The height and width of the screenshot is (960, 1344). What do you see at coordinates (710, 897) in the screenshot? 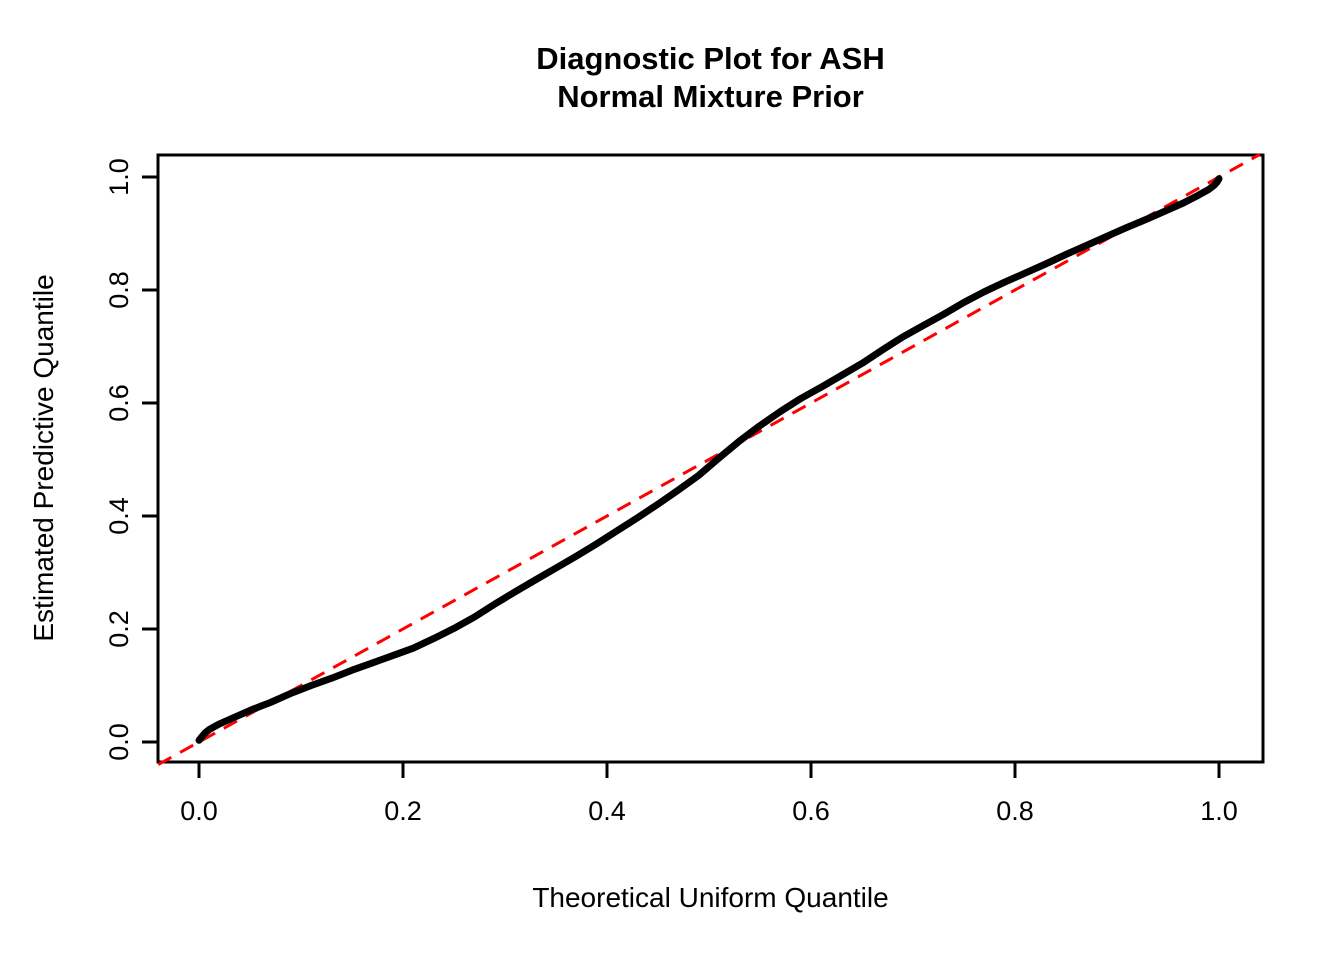
I see `x-axis-title: Theoretical Uniform Quantile` at bounding box center [710, 897].